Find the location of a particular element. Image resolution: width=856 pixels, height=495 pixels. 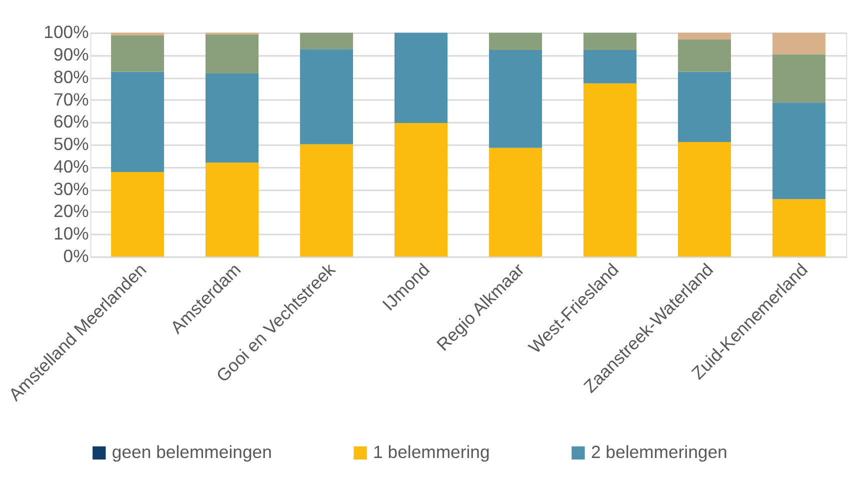

y-tick-label: 30% is located at coordinates (71, 188).